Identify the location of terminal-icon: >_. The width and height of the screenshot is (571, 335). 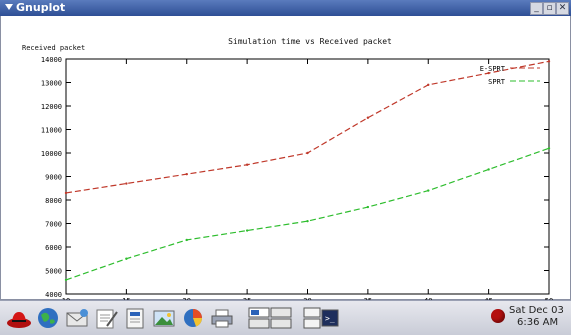
(321, 318).